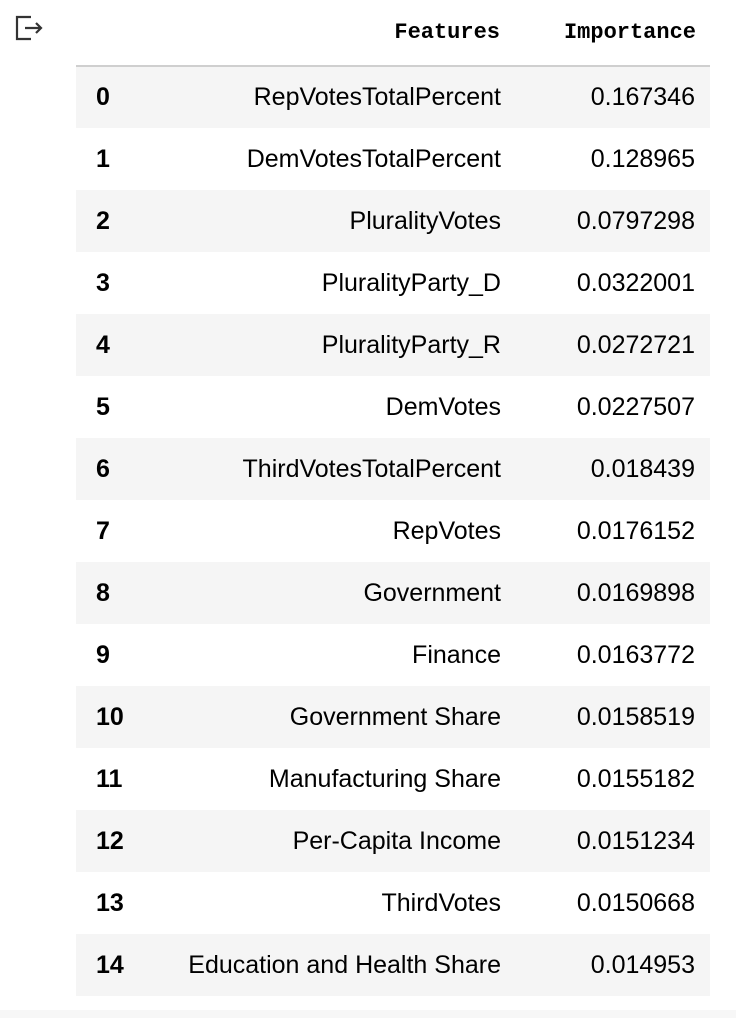 This screenshot has width=736, height=1018. What do you see at coordinates (446, 530) in the screenshot?
I see `feature-cell: RepVotes` at bounding box center [446, 530].